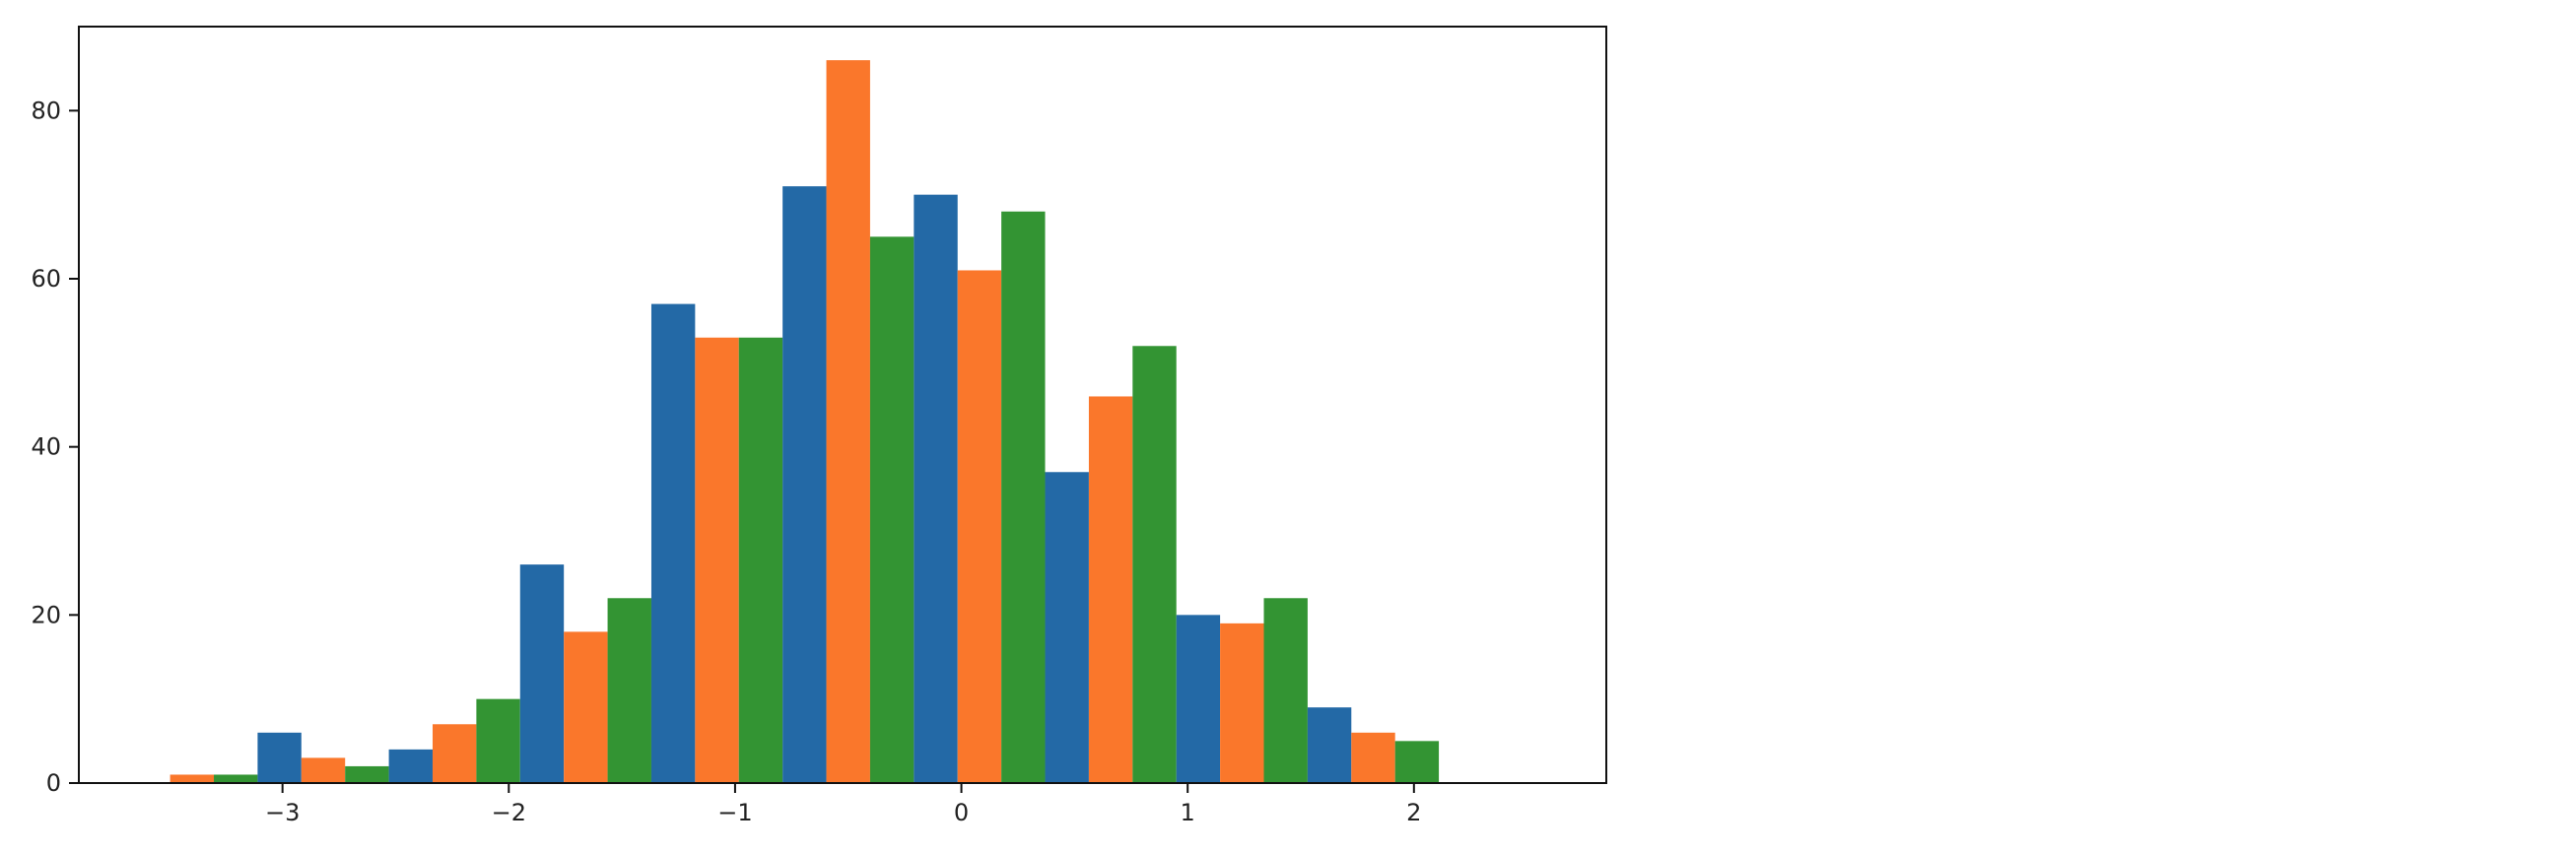 The width and height of the screenshot is (2576, 853). What do you see at coordinates (46, 614) in the screenshot?
I see `y-tick-label: 20` at bounding box center [46, 614].